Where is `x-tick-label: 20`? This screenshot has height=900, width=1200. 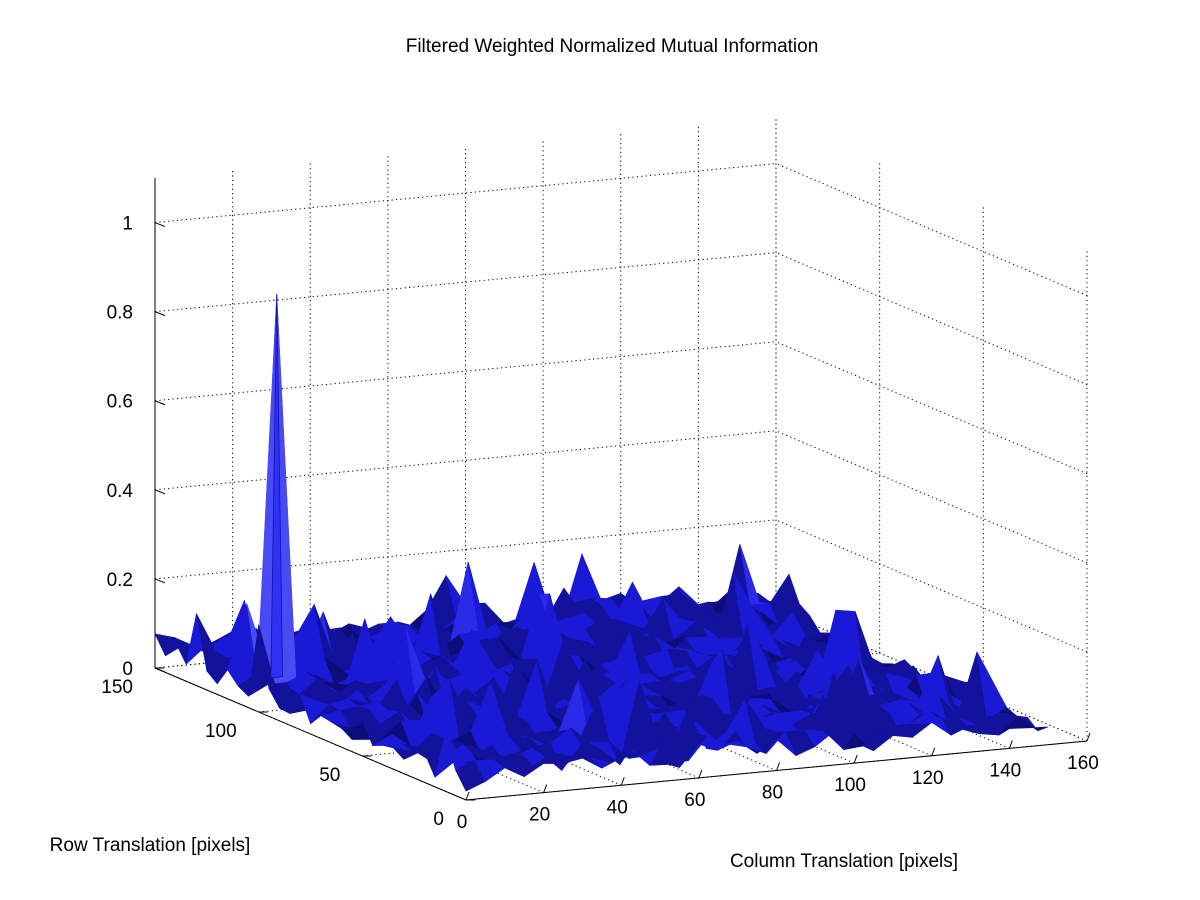 x-tick-label: 20 is located at coordinates (539, 815).